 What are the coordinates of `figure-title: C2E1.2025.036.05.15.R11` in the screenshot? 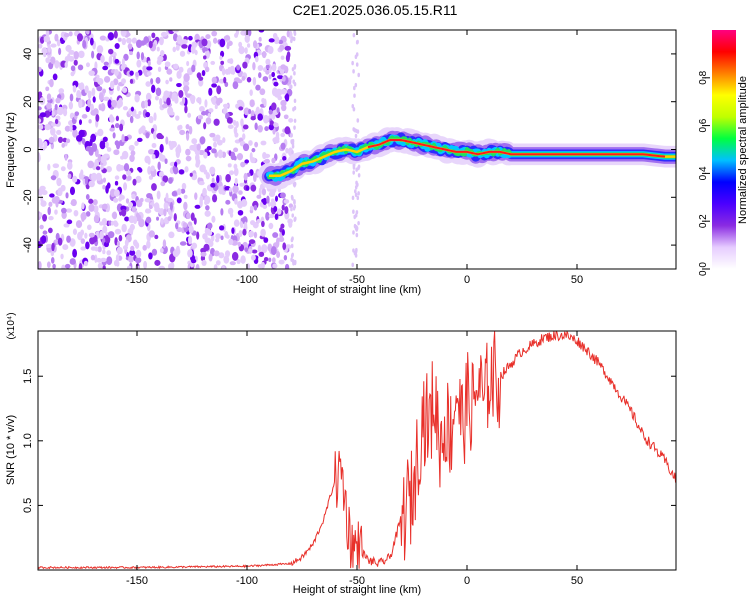 It's located at (375, 10).